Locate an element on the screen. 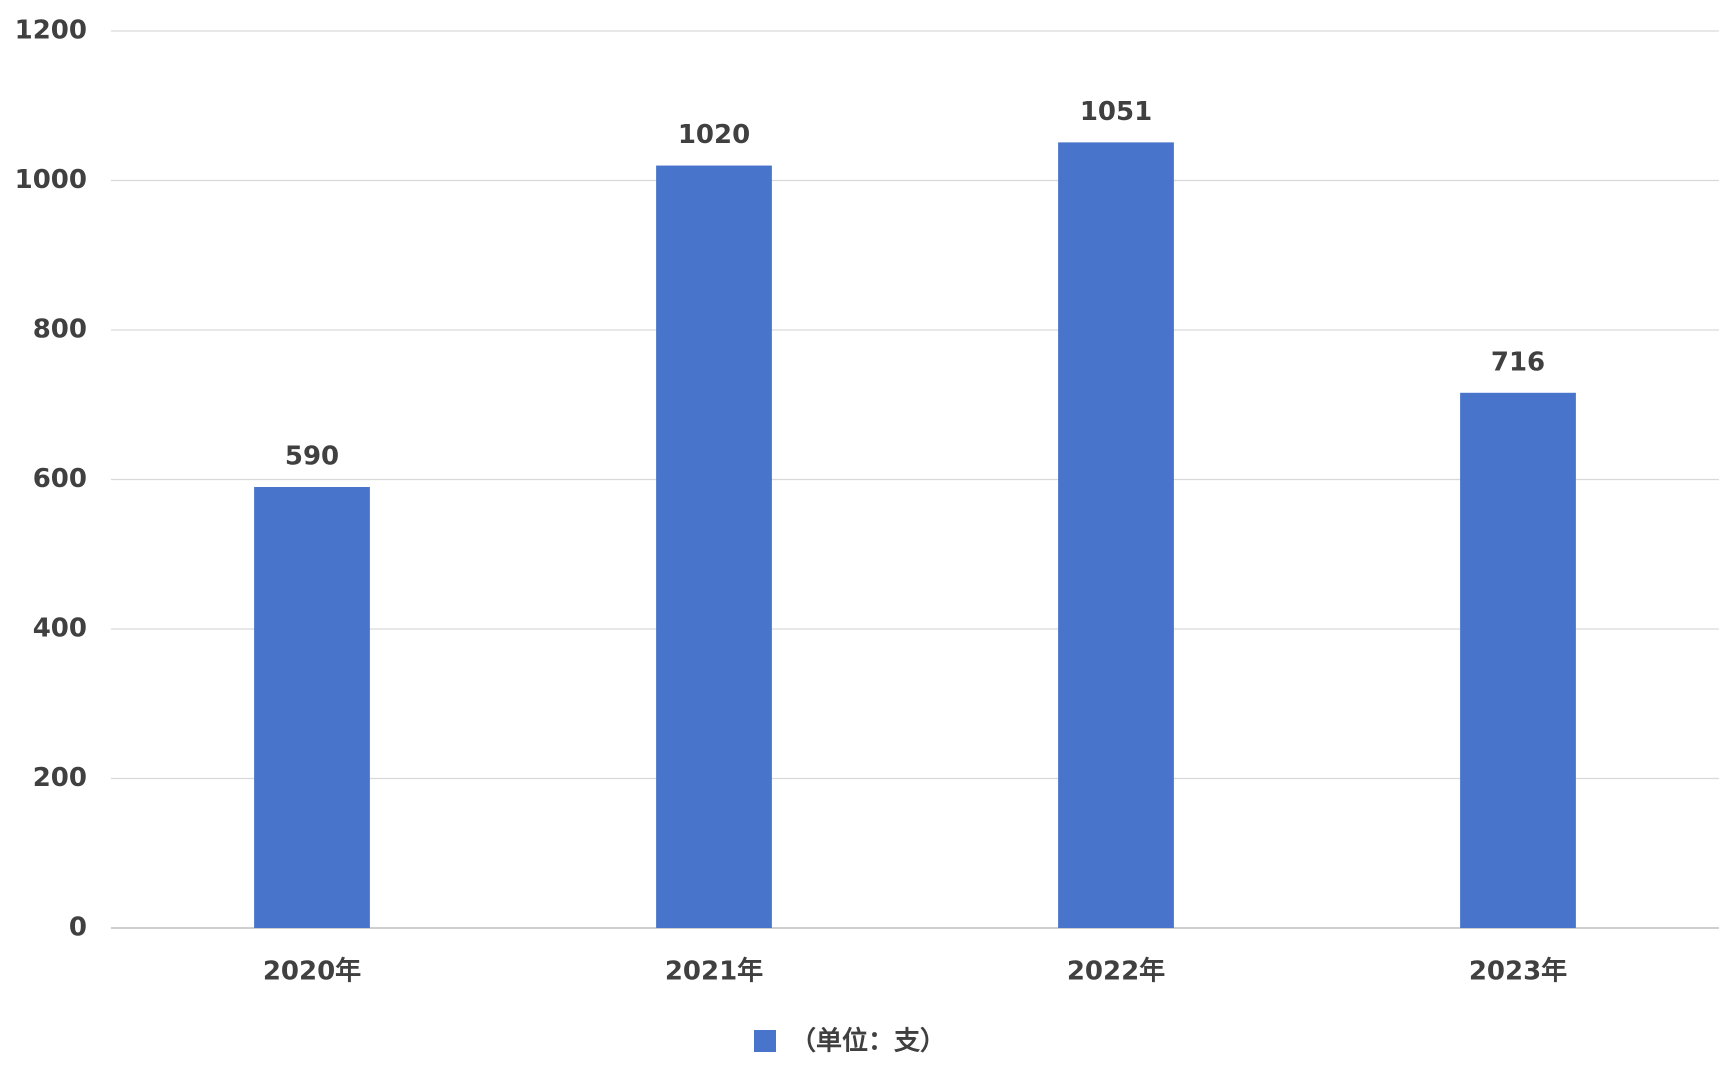  x-tick-label: 2021年 is located at coordinates (714, 971).